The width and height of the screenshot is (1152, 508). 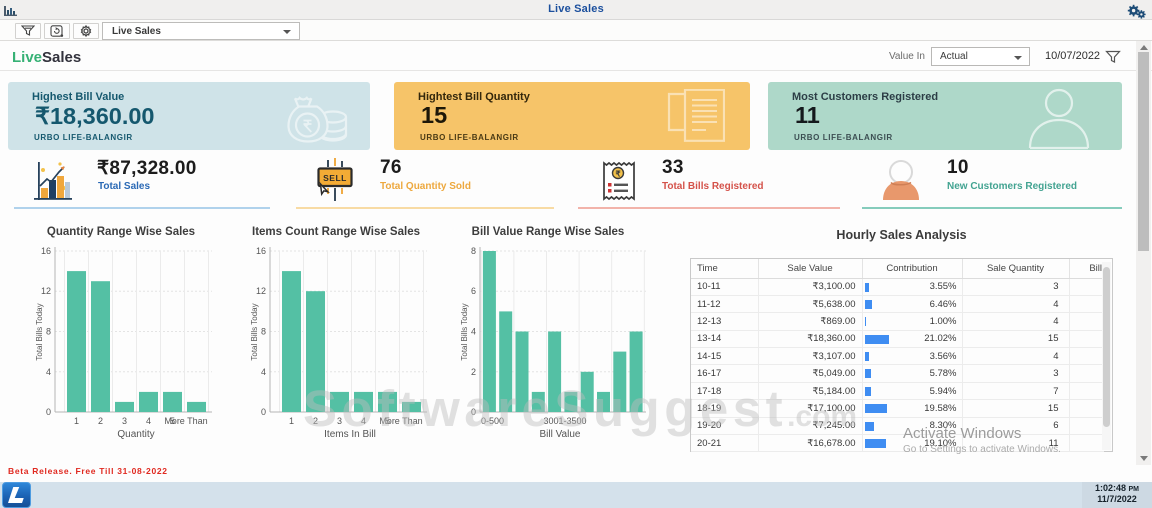 What do you see at coordinates (336, 232) in the screenshot?
I see `svg-text: Items Count Range Wise Sales` at bounding box center [336, 232].